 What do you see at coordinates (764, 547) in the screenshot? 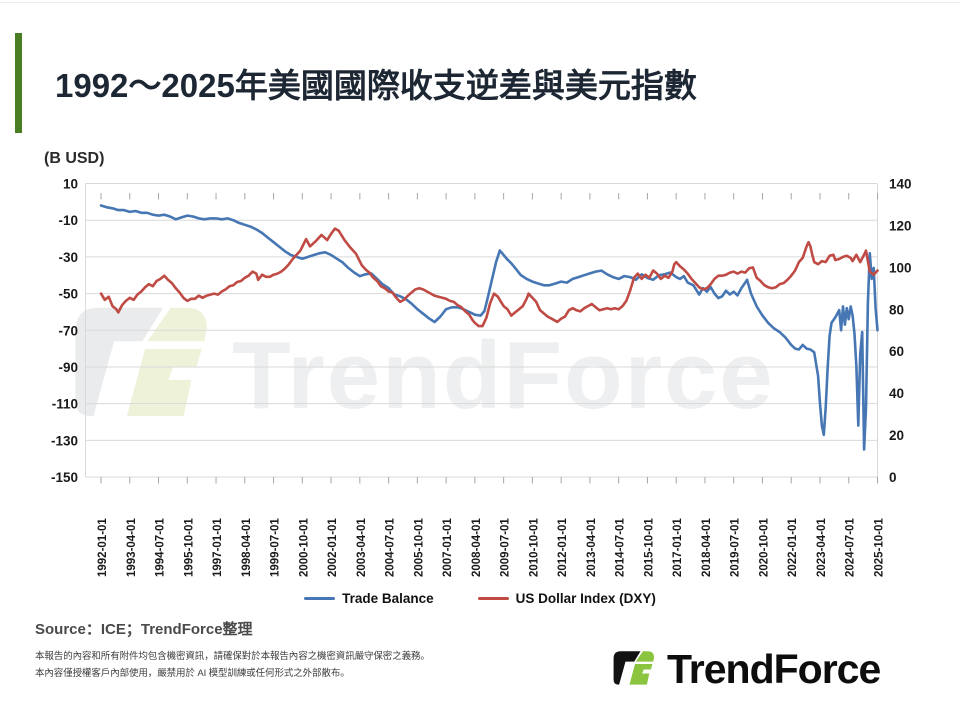
I see `svg-text: 2020-10-01` at bounding box center [764, 547].